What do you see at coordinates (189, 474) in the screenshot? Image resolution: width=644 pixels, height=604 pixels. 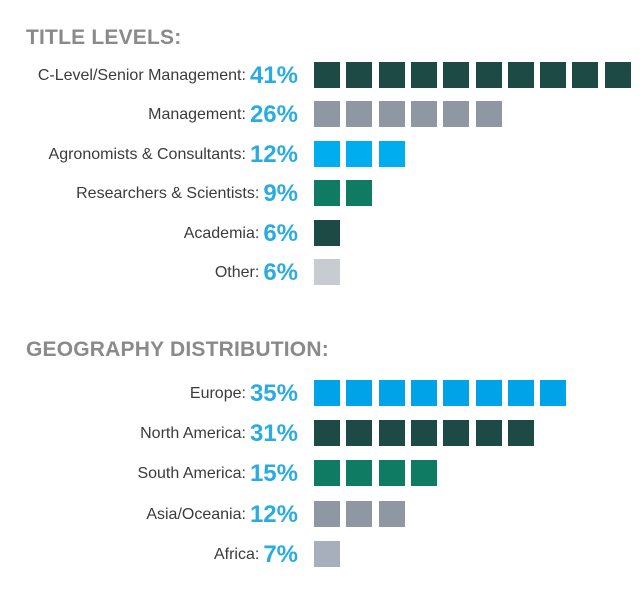 I see `category-label: South America` at bounding box center [189, 474].